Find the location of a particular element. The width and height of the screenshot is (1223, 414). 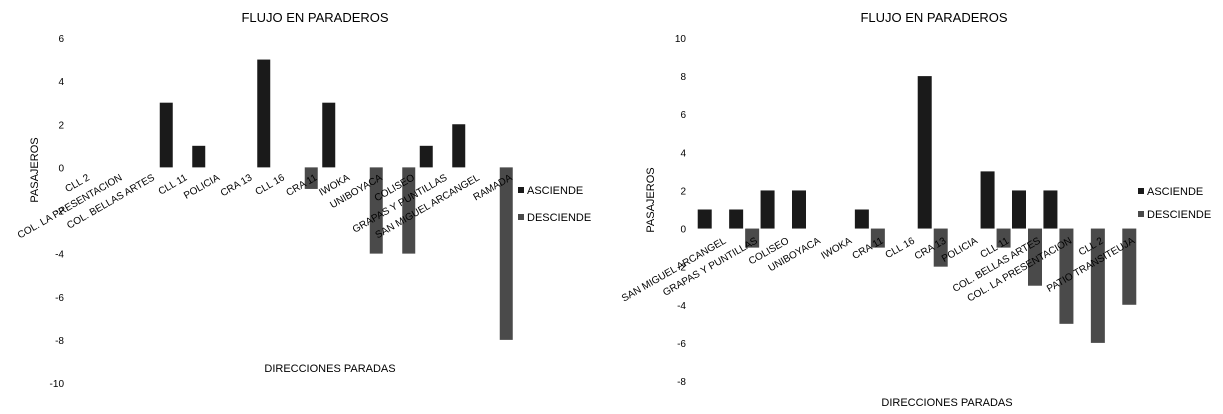

y-tick-label: 10 is located at coordinates (681, 39).